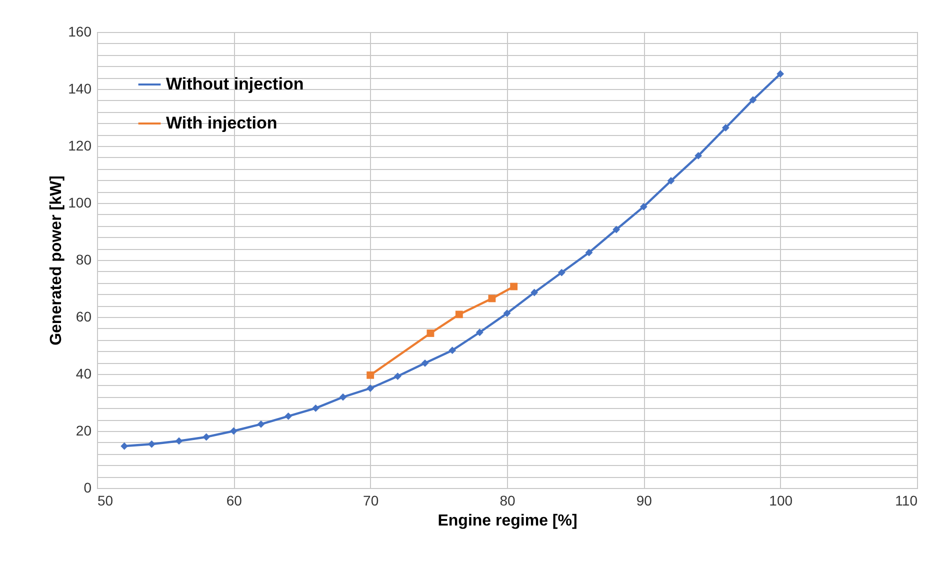 The height and width of the screenshot is (568, 944). What do you see at coordinates (57, 261) in the screenshot?
I see `y-axis-title: Generated power [kW]` at bounding box center [57, 261].